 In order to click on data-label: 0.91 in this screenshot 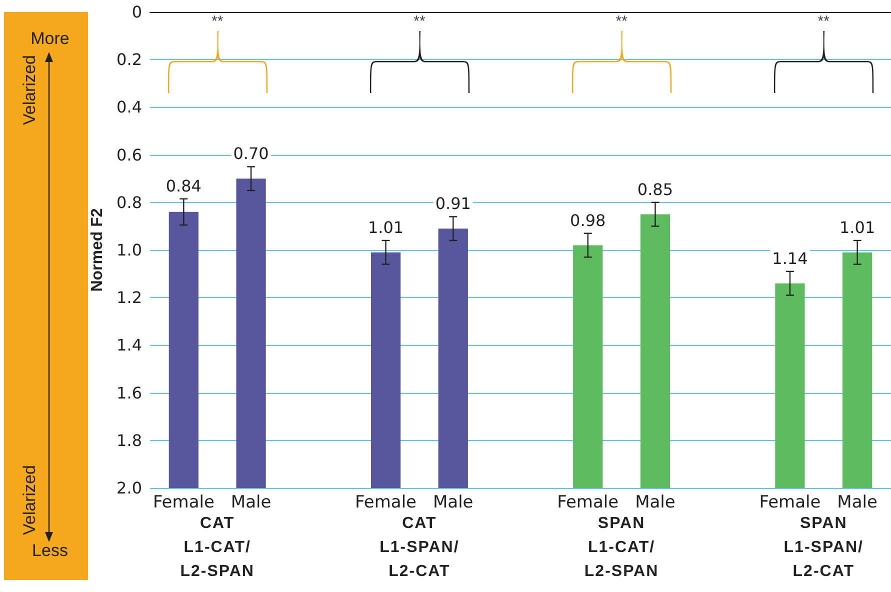, I will do `click(453, 204)`.